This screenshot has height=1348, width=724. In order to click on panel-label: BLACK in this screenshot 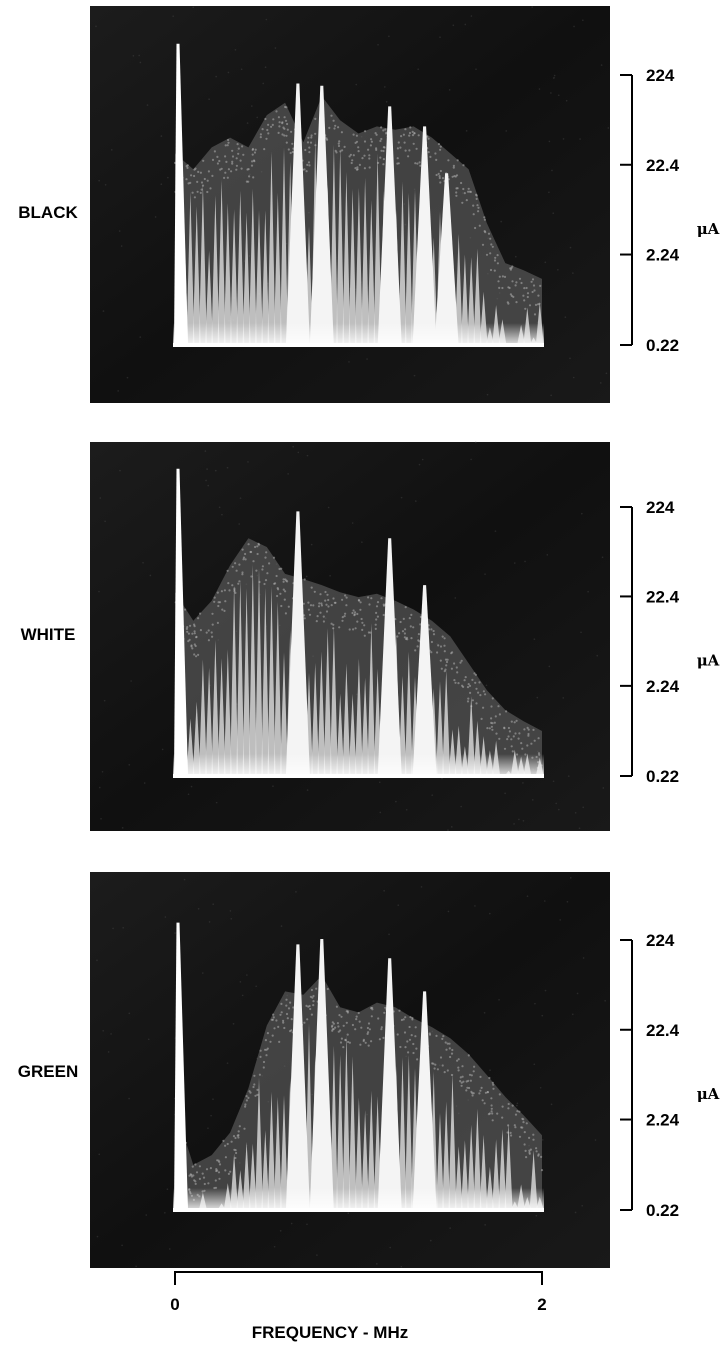, I will do `click(48, 212)`.